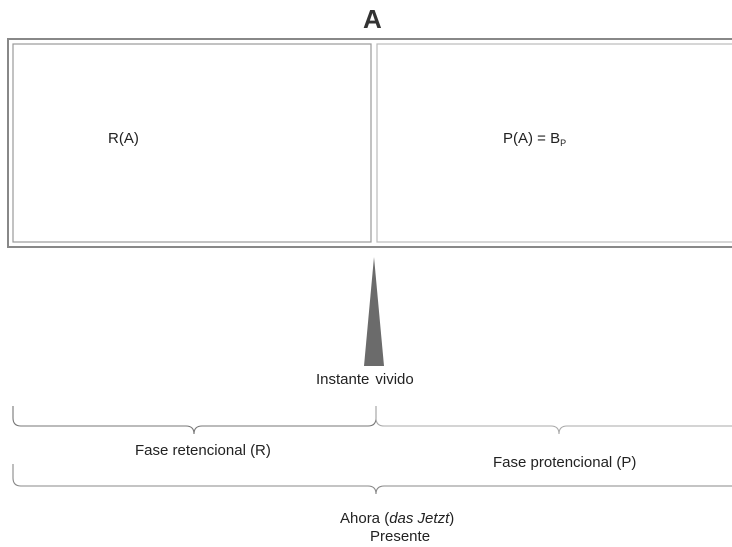  Describe the element at coordinates (343, 379) in the screenshot. I see `instant-label-word-1: Instante` at that location.